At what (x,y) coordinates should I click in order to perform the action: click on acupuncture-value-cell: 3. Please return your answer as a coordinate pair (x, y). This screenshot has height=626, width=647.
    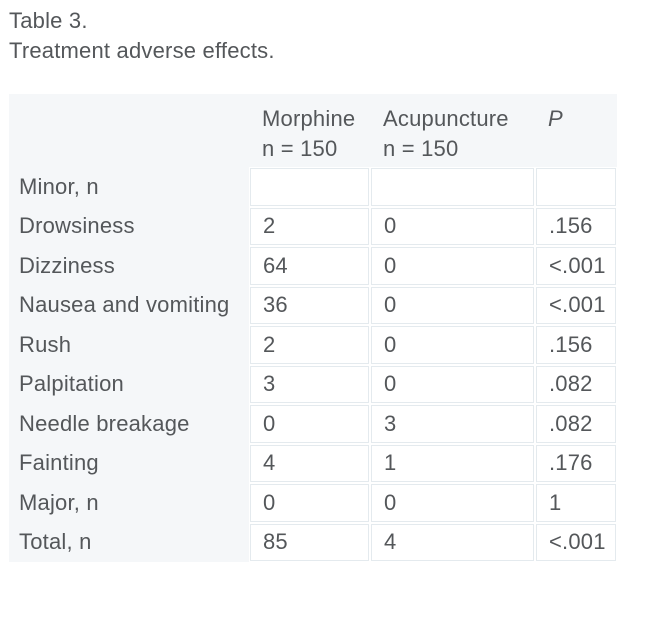
    Looking at the image, I should click on (452, 424).